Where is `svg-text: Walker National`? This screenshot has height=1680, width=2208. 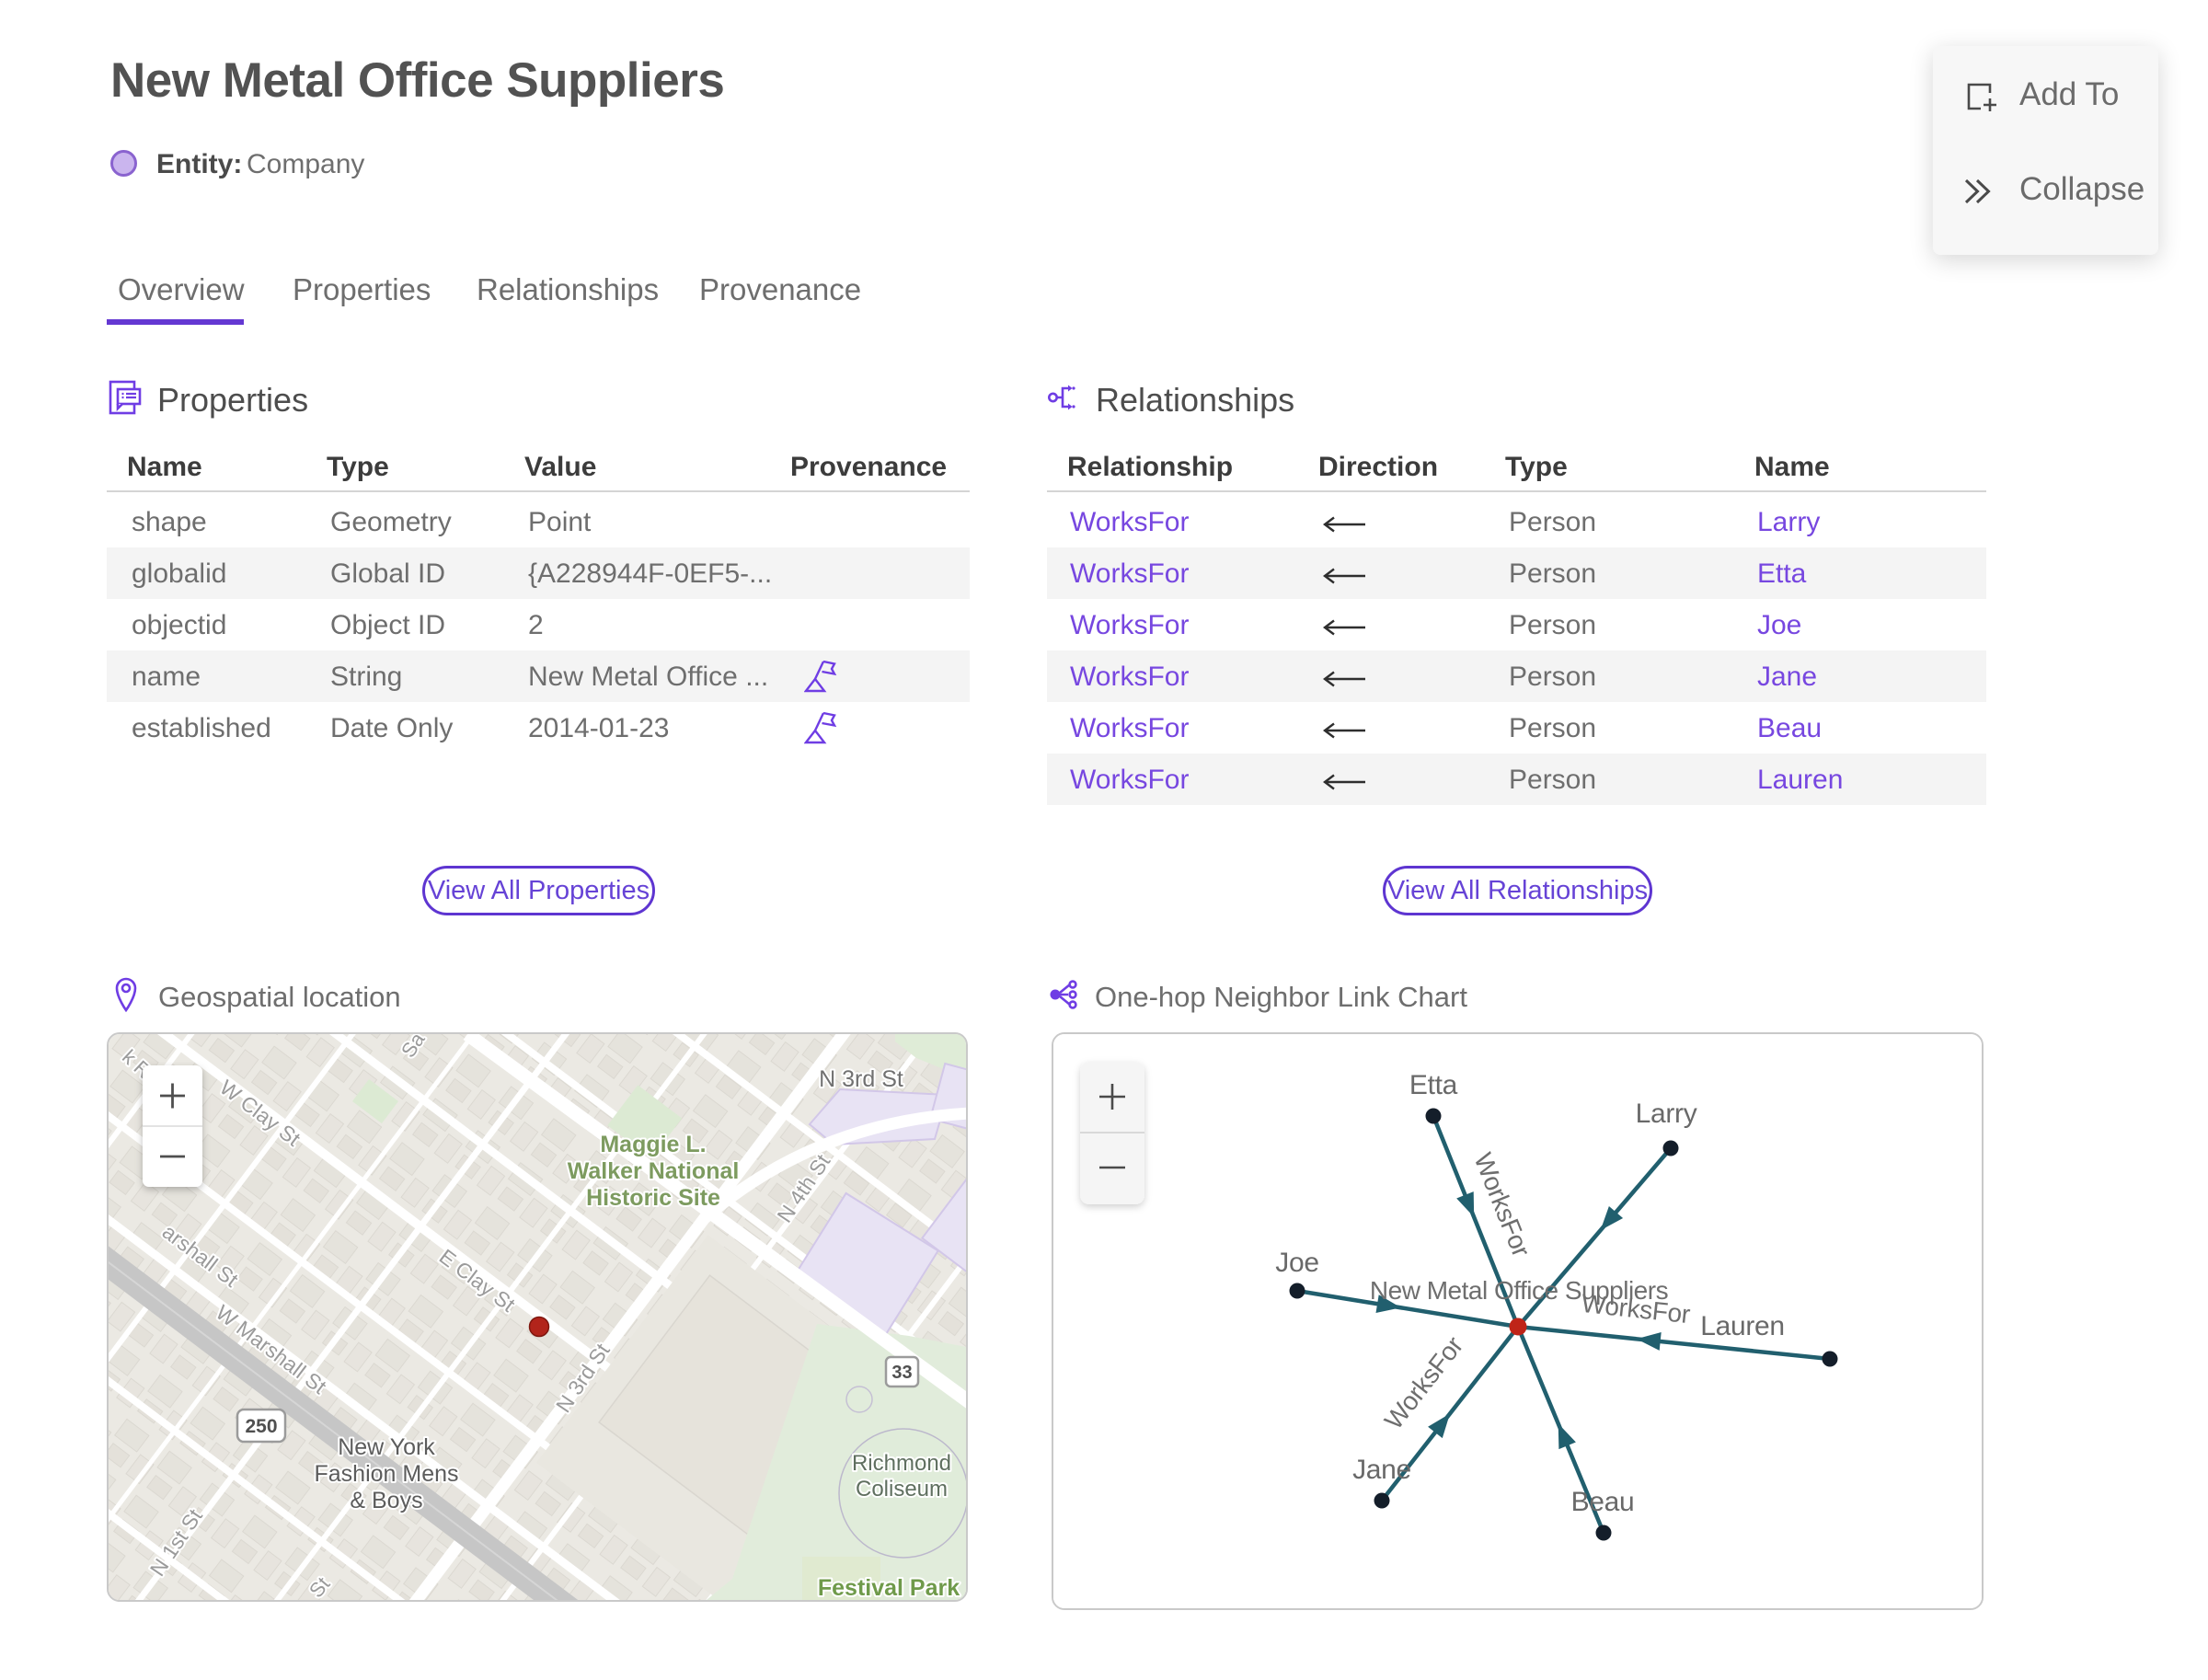
svg-text: Walker National is located at coordinates (654, 1171).